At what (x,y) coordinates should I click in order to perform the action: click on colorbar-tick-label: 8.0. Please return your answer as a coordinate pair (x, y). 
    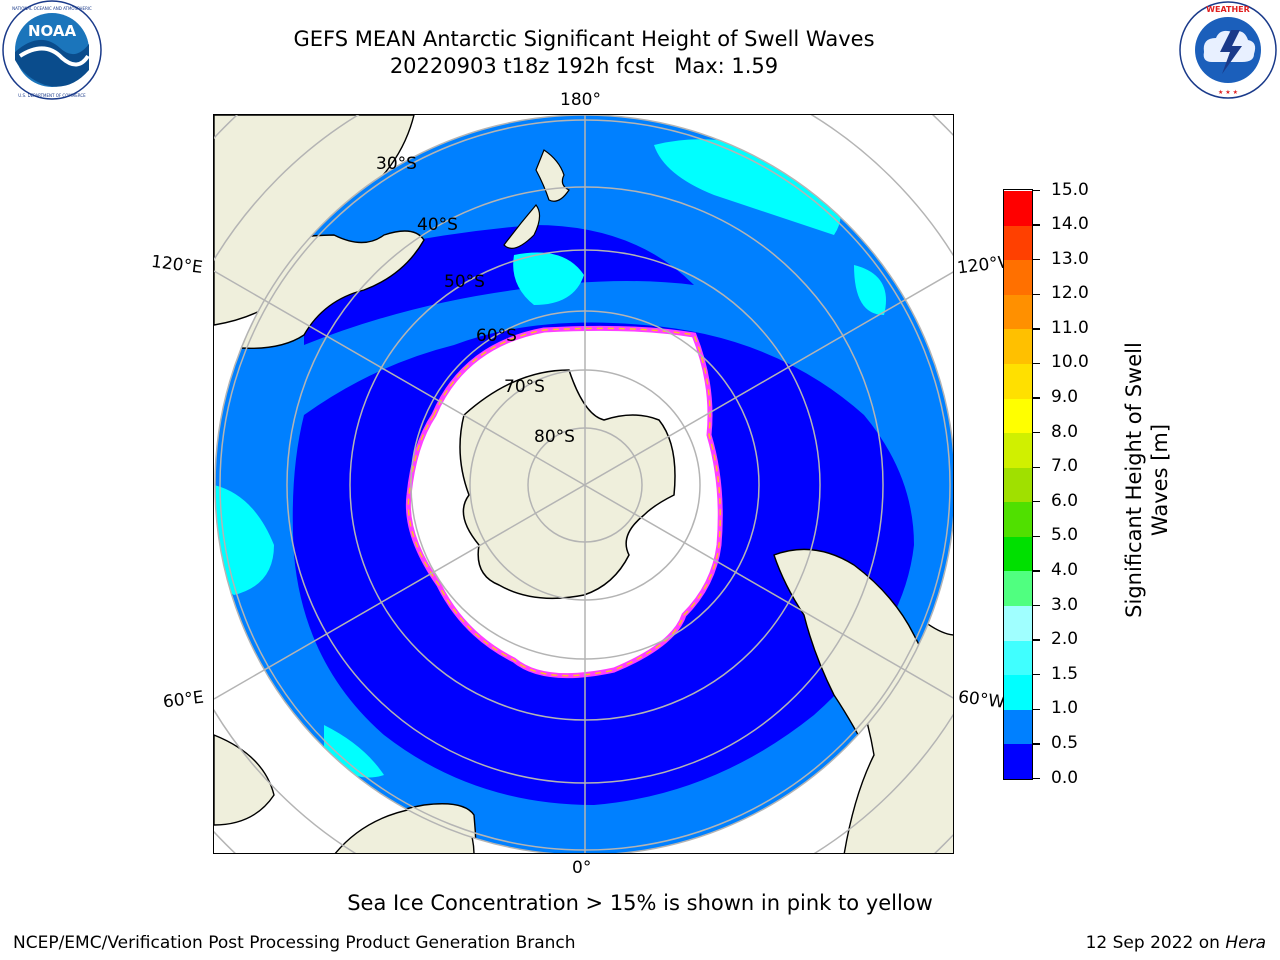
    Looking at the image, I should click on (1065, 431).